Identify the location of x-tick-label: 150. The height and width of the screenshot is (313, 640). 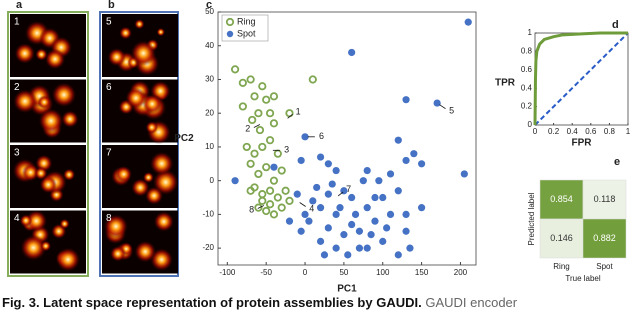
(422, 272).